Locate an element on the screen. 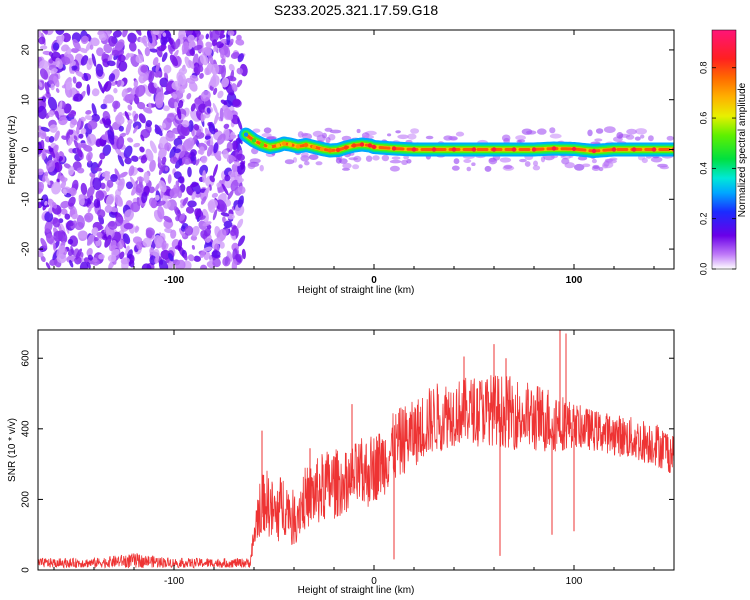 The width and height of the screenshot is (750, 600). spectrogram-y-tick-label: -10 is located at coordinates (26, 199).